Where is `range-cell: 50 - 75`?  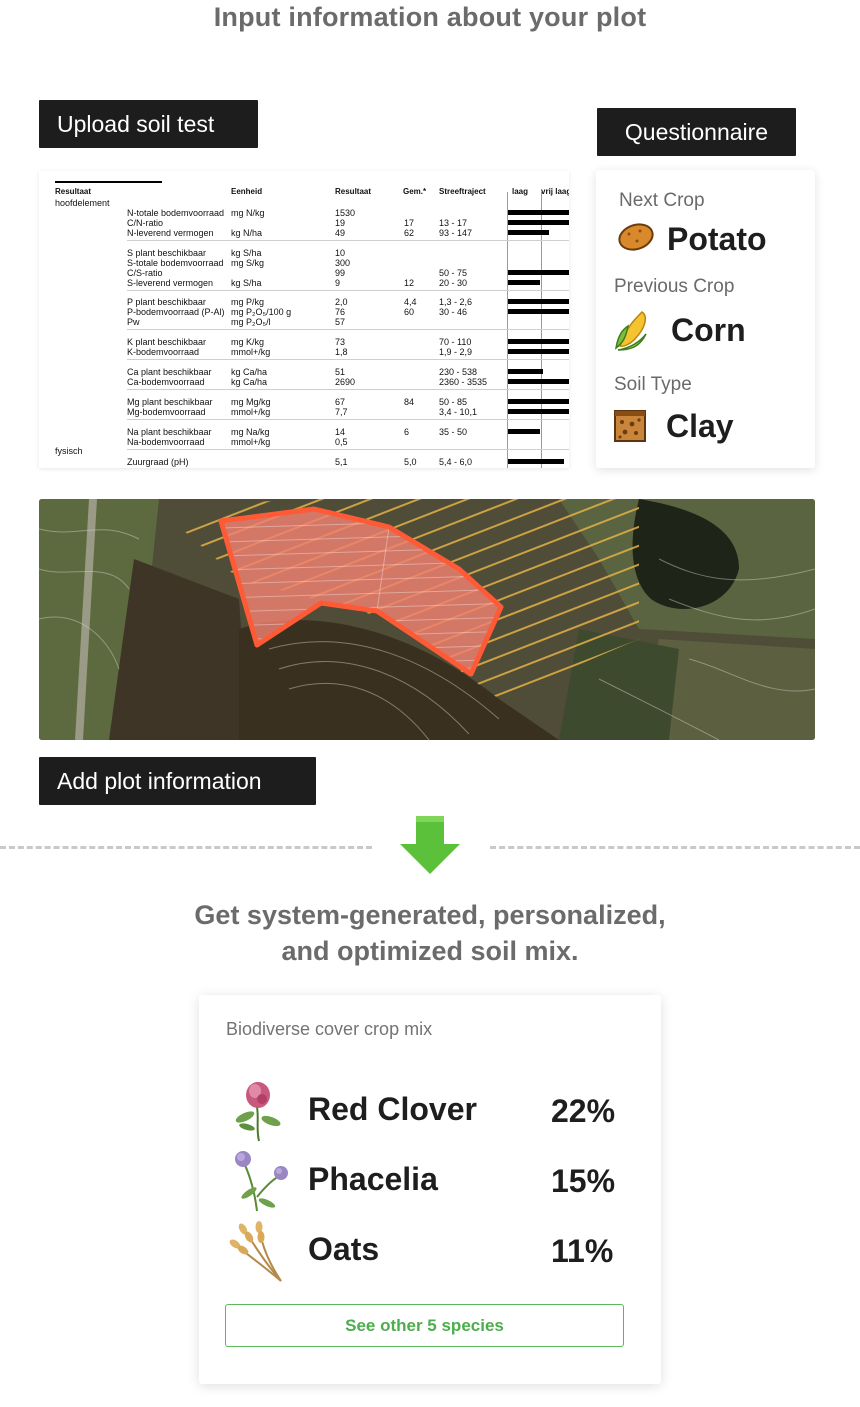
range-cell: 50 - 75 is located at coordinates (453, 273).